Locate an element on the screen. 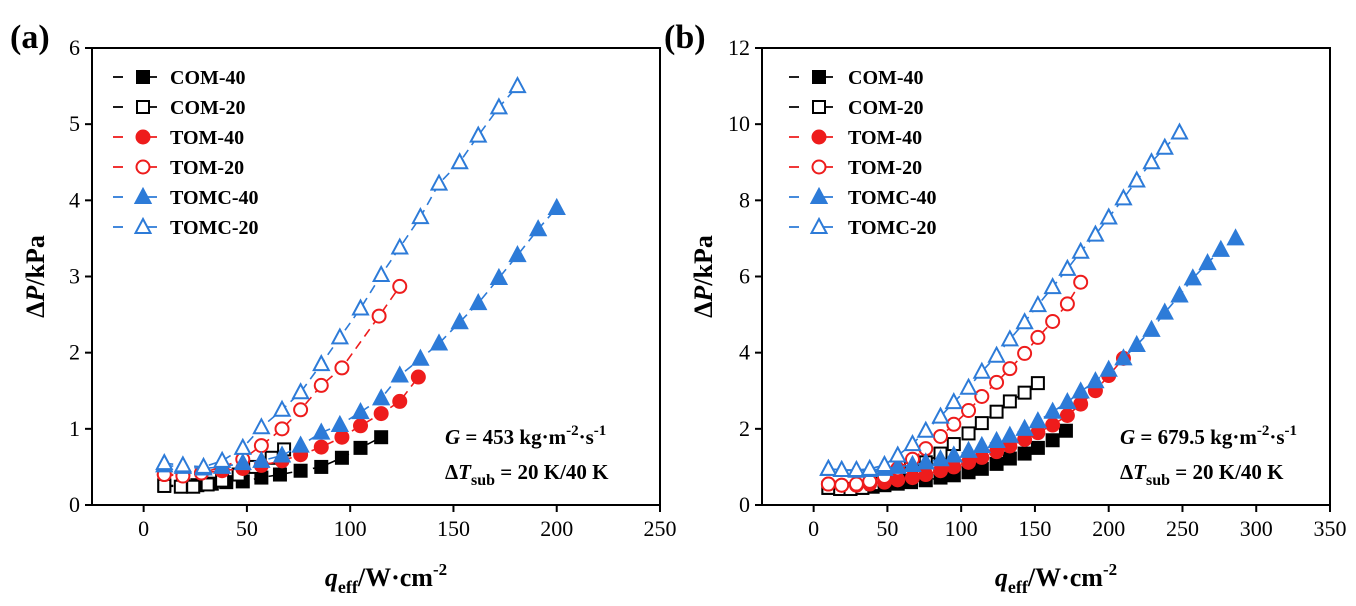 This screenshot has width=1356, height=606. x-tick-label: 350 is located at coordinates (1330, 528).